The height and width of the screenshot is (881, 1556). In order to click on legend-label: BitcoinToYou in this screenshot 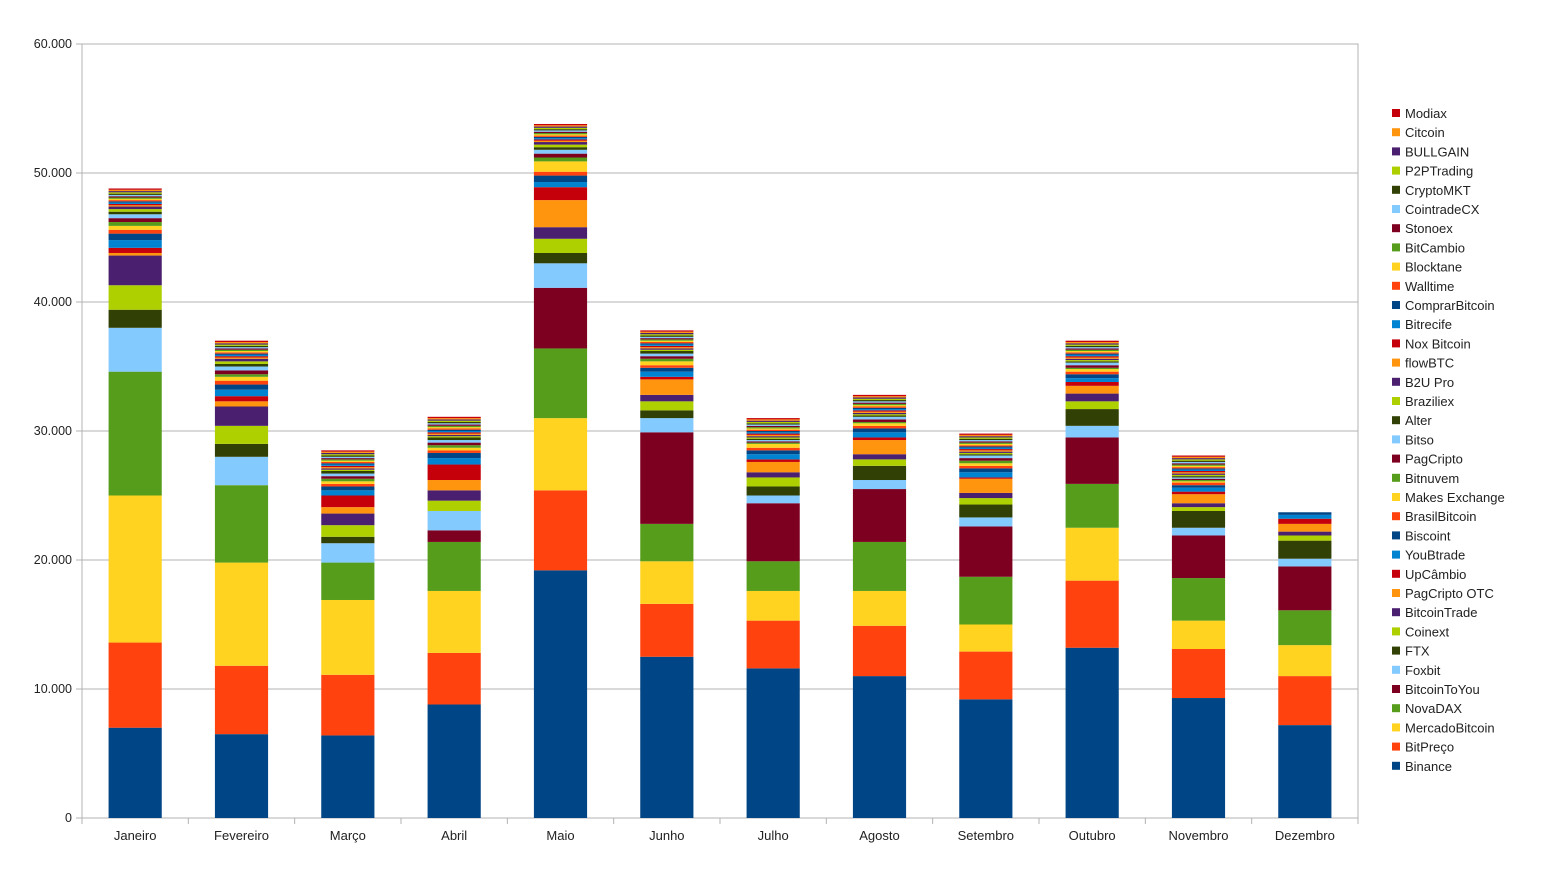, I will do `click(1442, 689)`.